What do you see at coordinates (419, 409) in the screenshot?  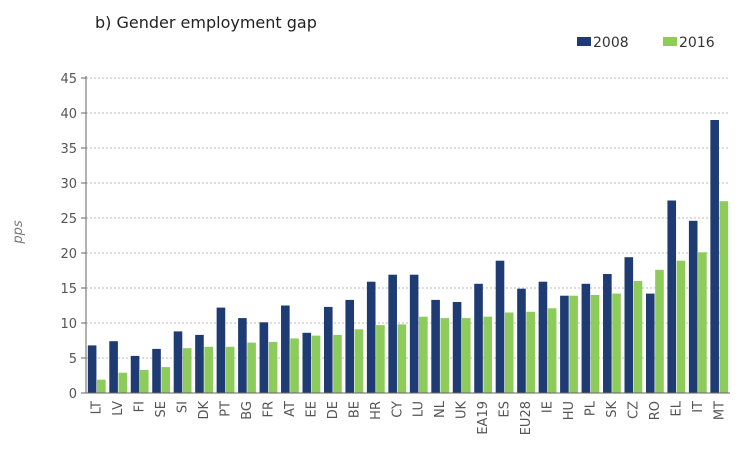 I see `x-tick-label: LU` at bounding box center [419, 409].